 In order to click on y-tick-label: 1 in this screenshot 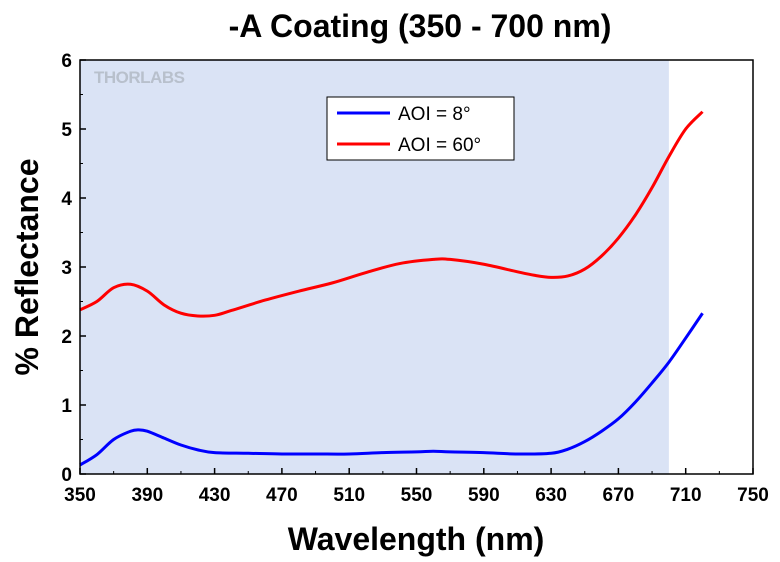, I will do `click(66, 406)`.